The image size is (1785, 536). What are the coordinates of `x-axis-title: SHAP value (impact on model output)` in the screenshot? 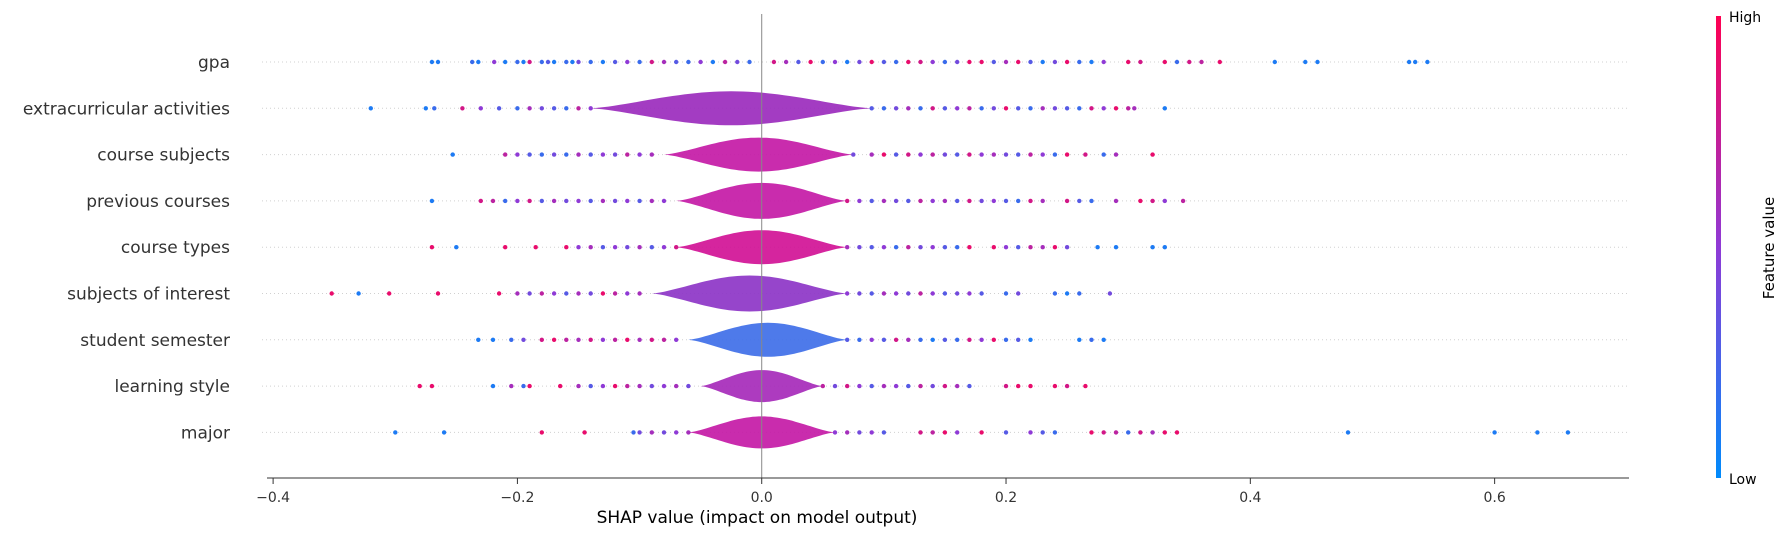 It's located at (757, 518).